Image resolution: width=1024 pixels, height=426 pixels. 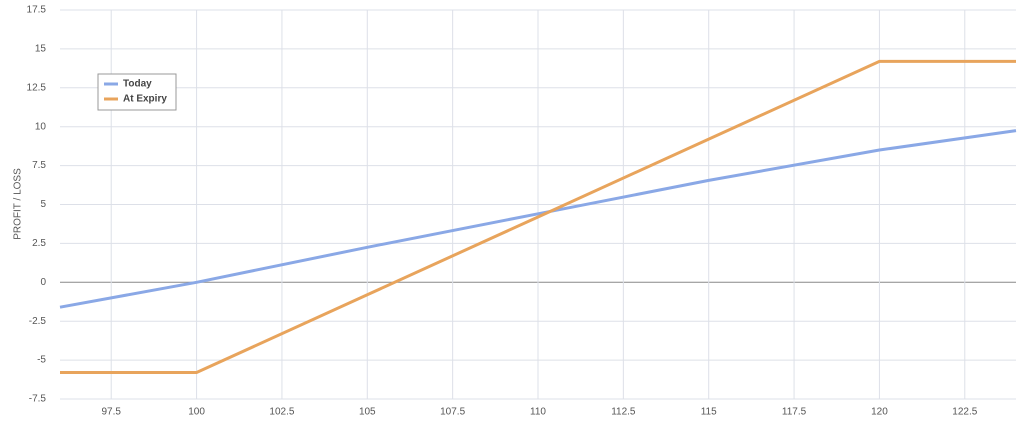 I want to click on y-tick-label: 5, so click(x=43, y=204).